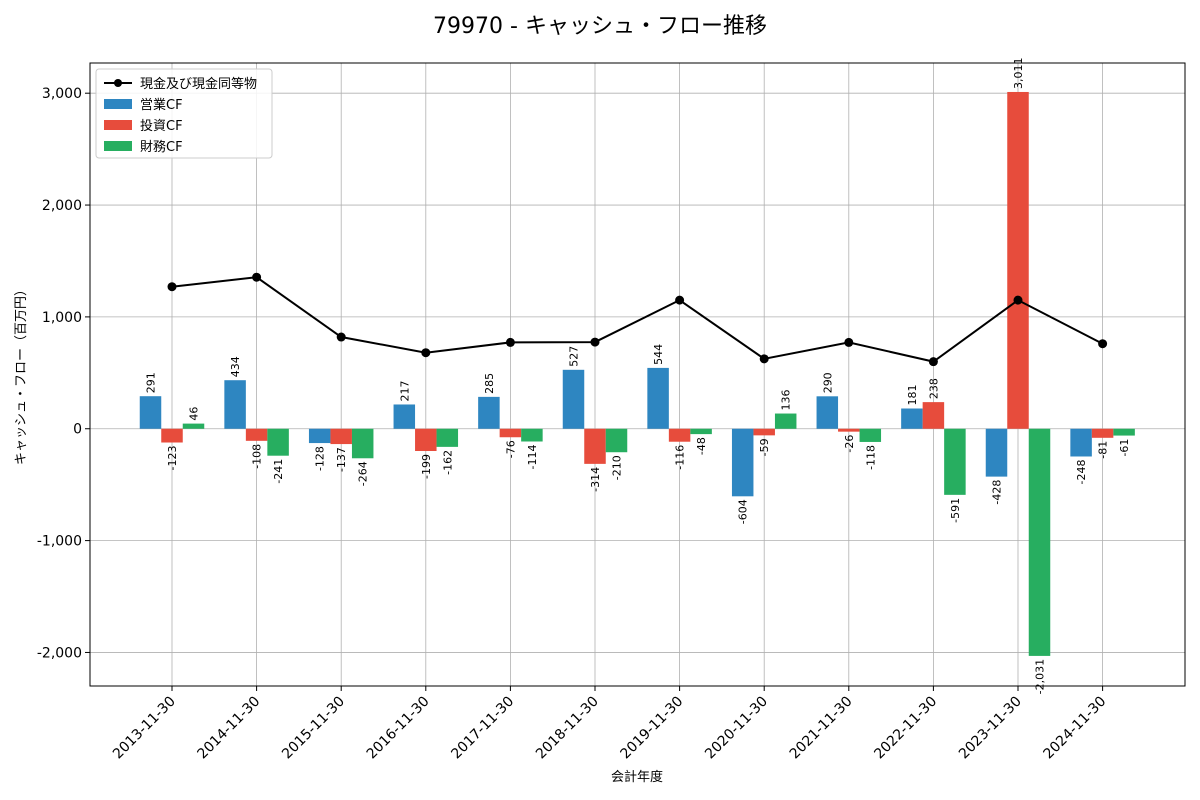 This screenshot has width=1200, height=800. Describe the element at coordinates (341, 459) in the screenshot. I see `data-label: -137` at that location.